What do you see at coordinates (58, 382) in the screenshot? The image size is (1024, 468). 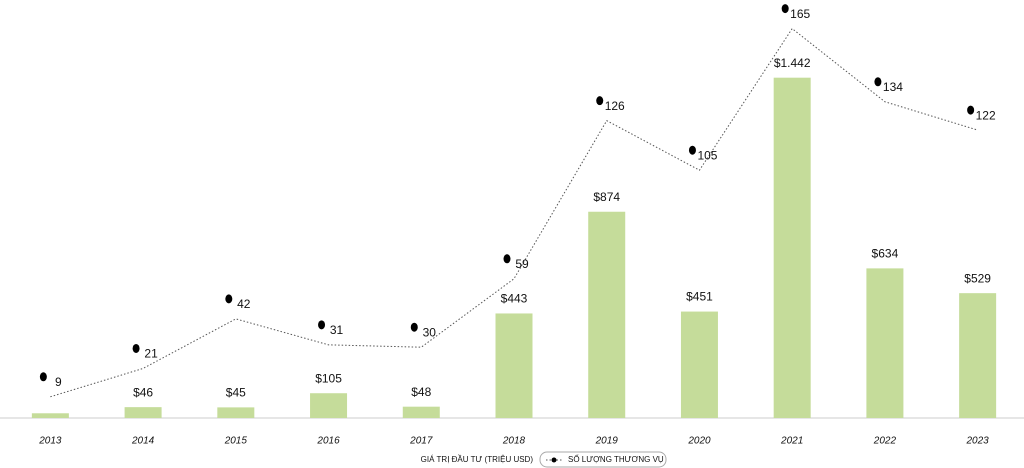 I see `data-label: 9` at bounding box center [58, 382].